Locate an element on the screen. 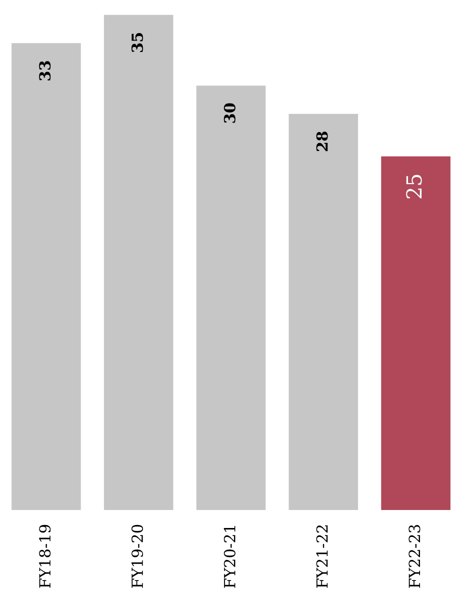  x-tick-label: FY21-22 is located at coordinates (322, 556).